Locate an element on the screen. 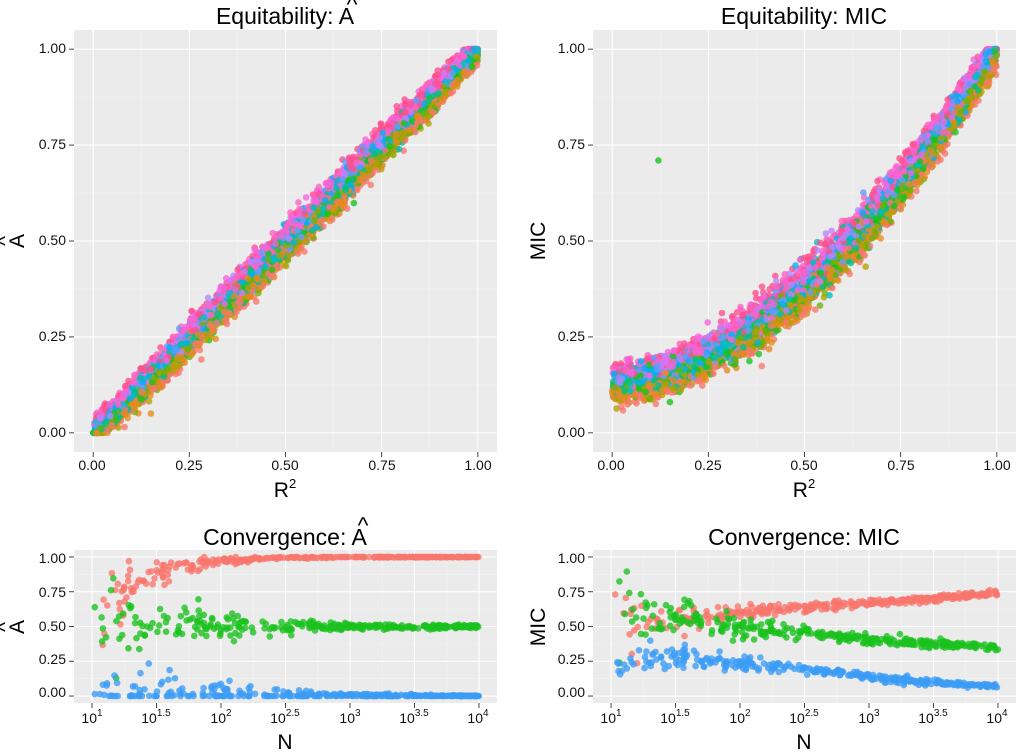 This screenshot has height=754, width=1021. equitability-a-title-accent: ^ is located at coordinates (352, 8).